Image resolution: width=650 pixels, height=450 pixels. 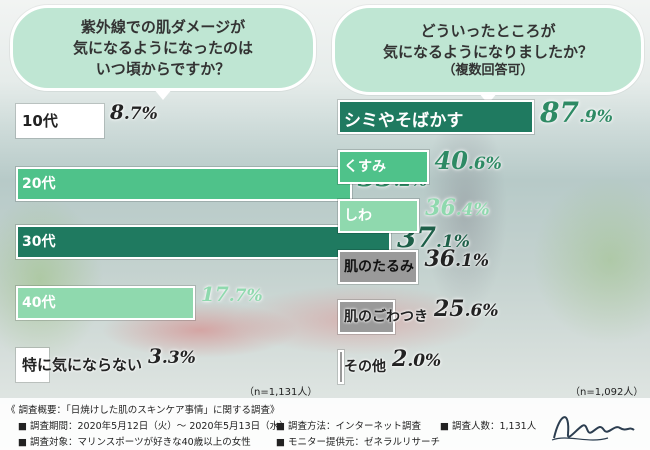 What do you see at coordinates (163, 26) in the screenshot?
I see `left-question-line-1: 紫外線での肌ダメージが` at bounding box center [163, 26].